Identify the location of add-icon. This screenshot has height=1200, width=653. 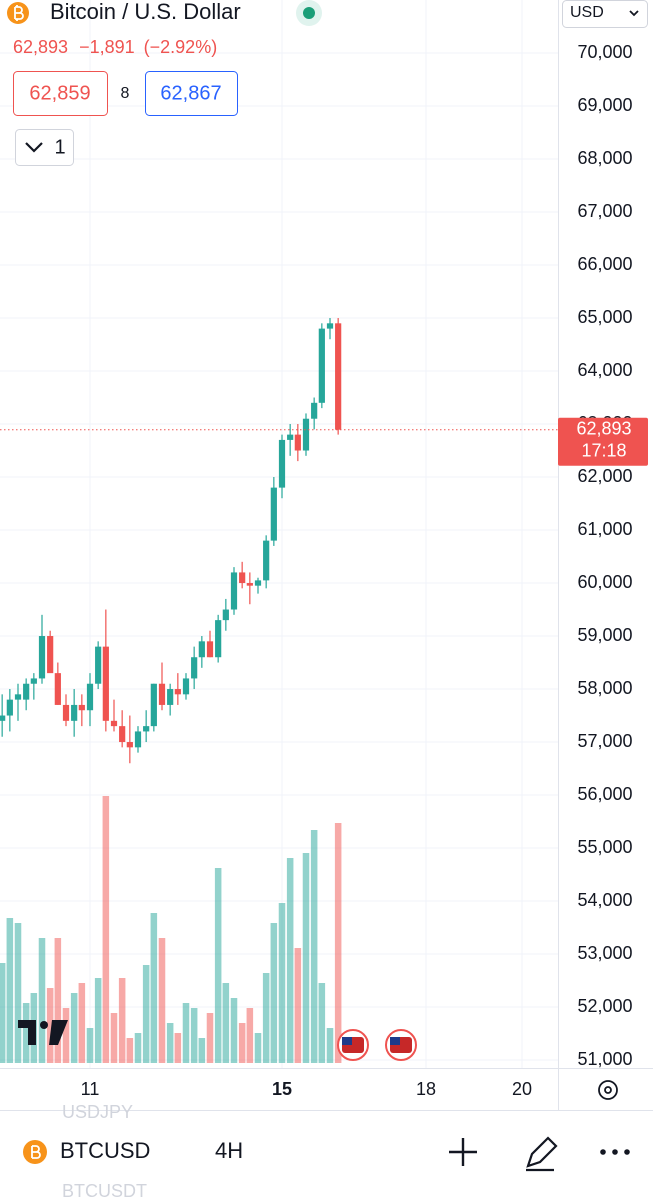
(463, 1152).